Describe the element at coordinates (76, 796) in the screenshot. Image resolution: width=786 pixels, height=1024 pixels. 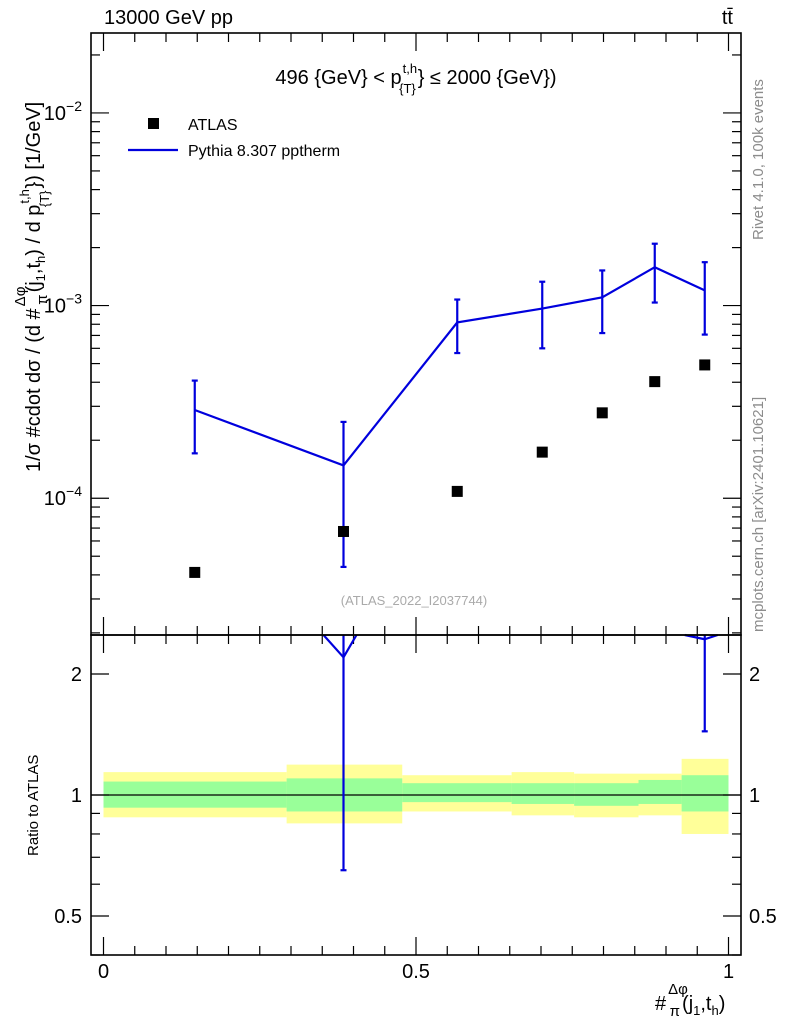
I see `ratio-y-tick-label-left: 1` at that location.